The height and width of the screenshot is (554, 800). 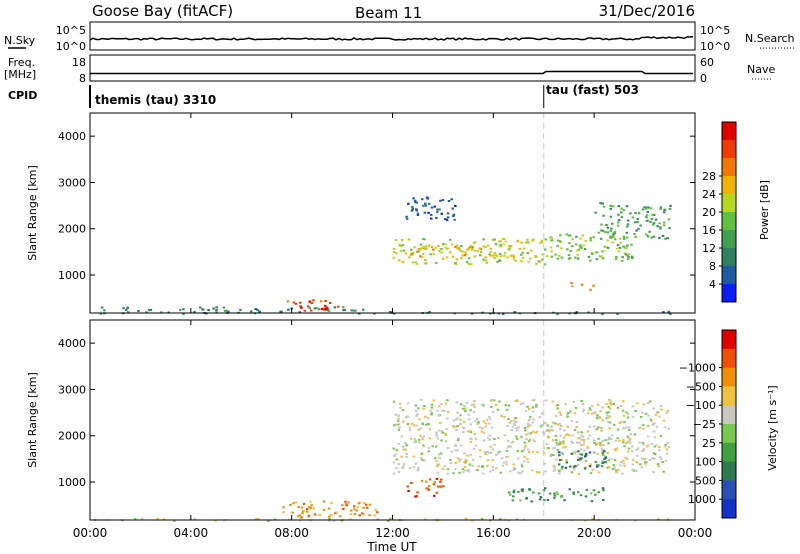 What do you see at coordinates (712, 284) in the screenshot?
I see `colorbar-tick-label: 4` at bounding box center [712, 284].